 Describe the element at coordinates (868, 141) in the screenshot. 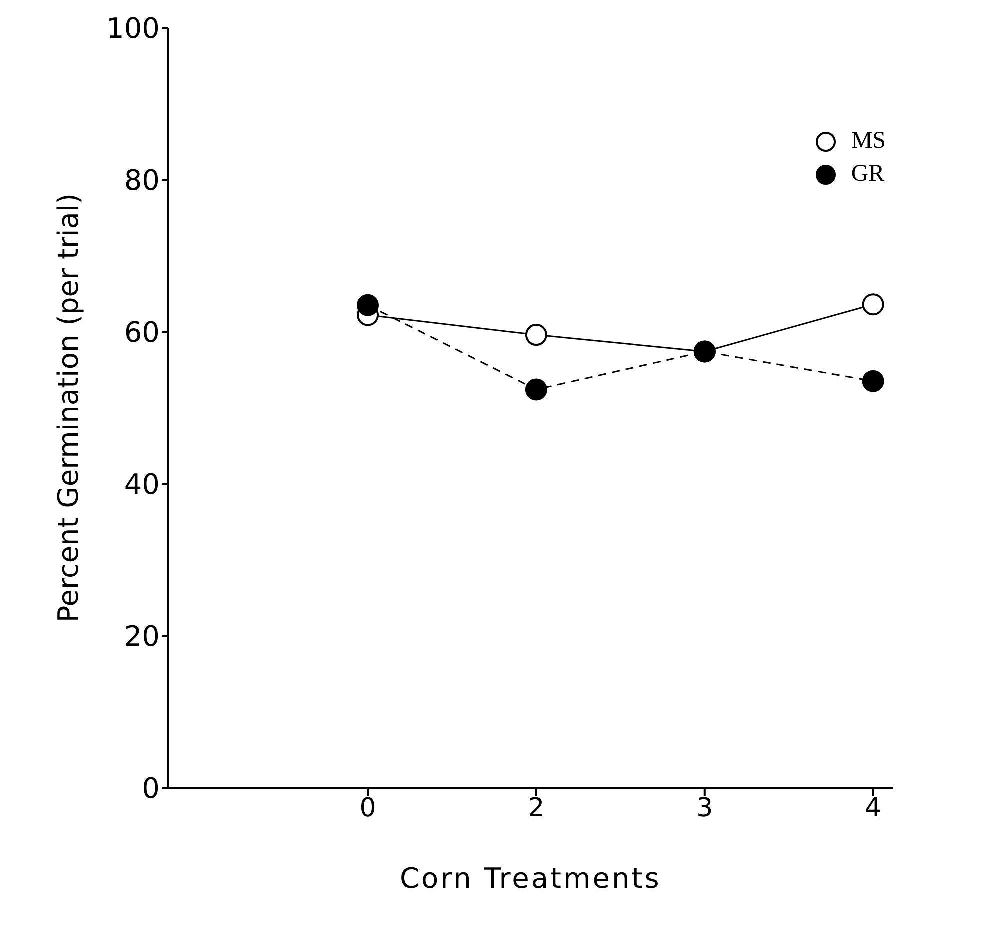

I see `legend-label: MS` at that location.